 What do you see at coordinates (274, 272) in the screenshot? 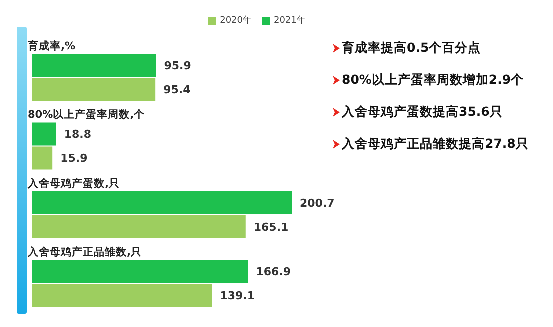
I see `data-label: 166.9` at bounding box center [274, 272].